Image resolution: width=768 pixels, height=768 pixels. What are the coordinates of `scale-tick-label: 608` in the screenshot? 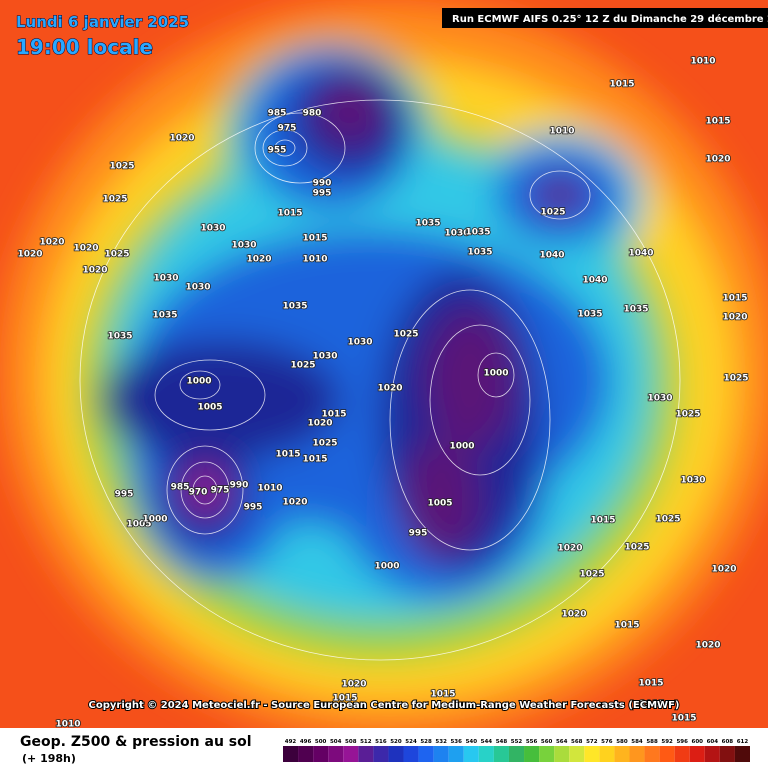 It's located at (728, 742).